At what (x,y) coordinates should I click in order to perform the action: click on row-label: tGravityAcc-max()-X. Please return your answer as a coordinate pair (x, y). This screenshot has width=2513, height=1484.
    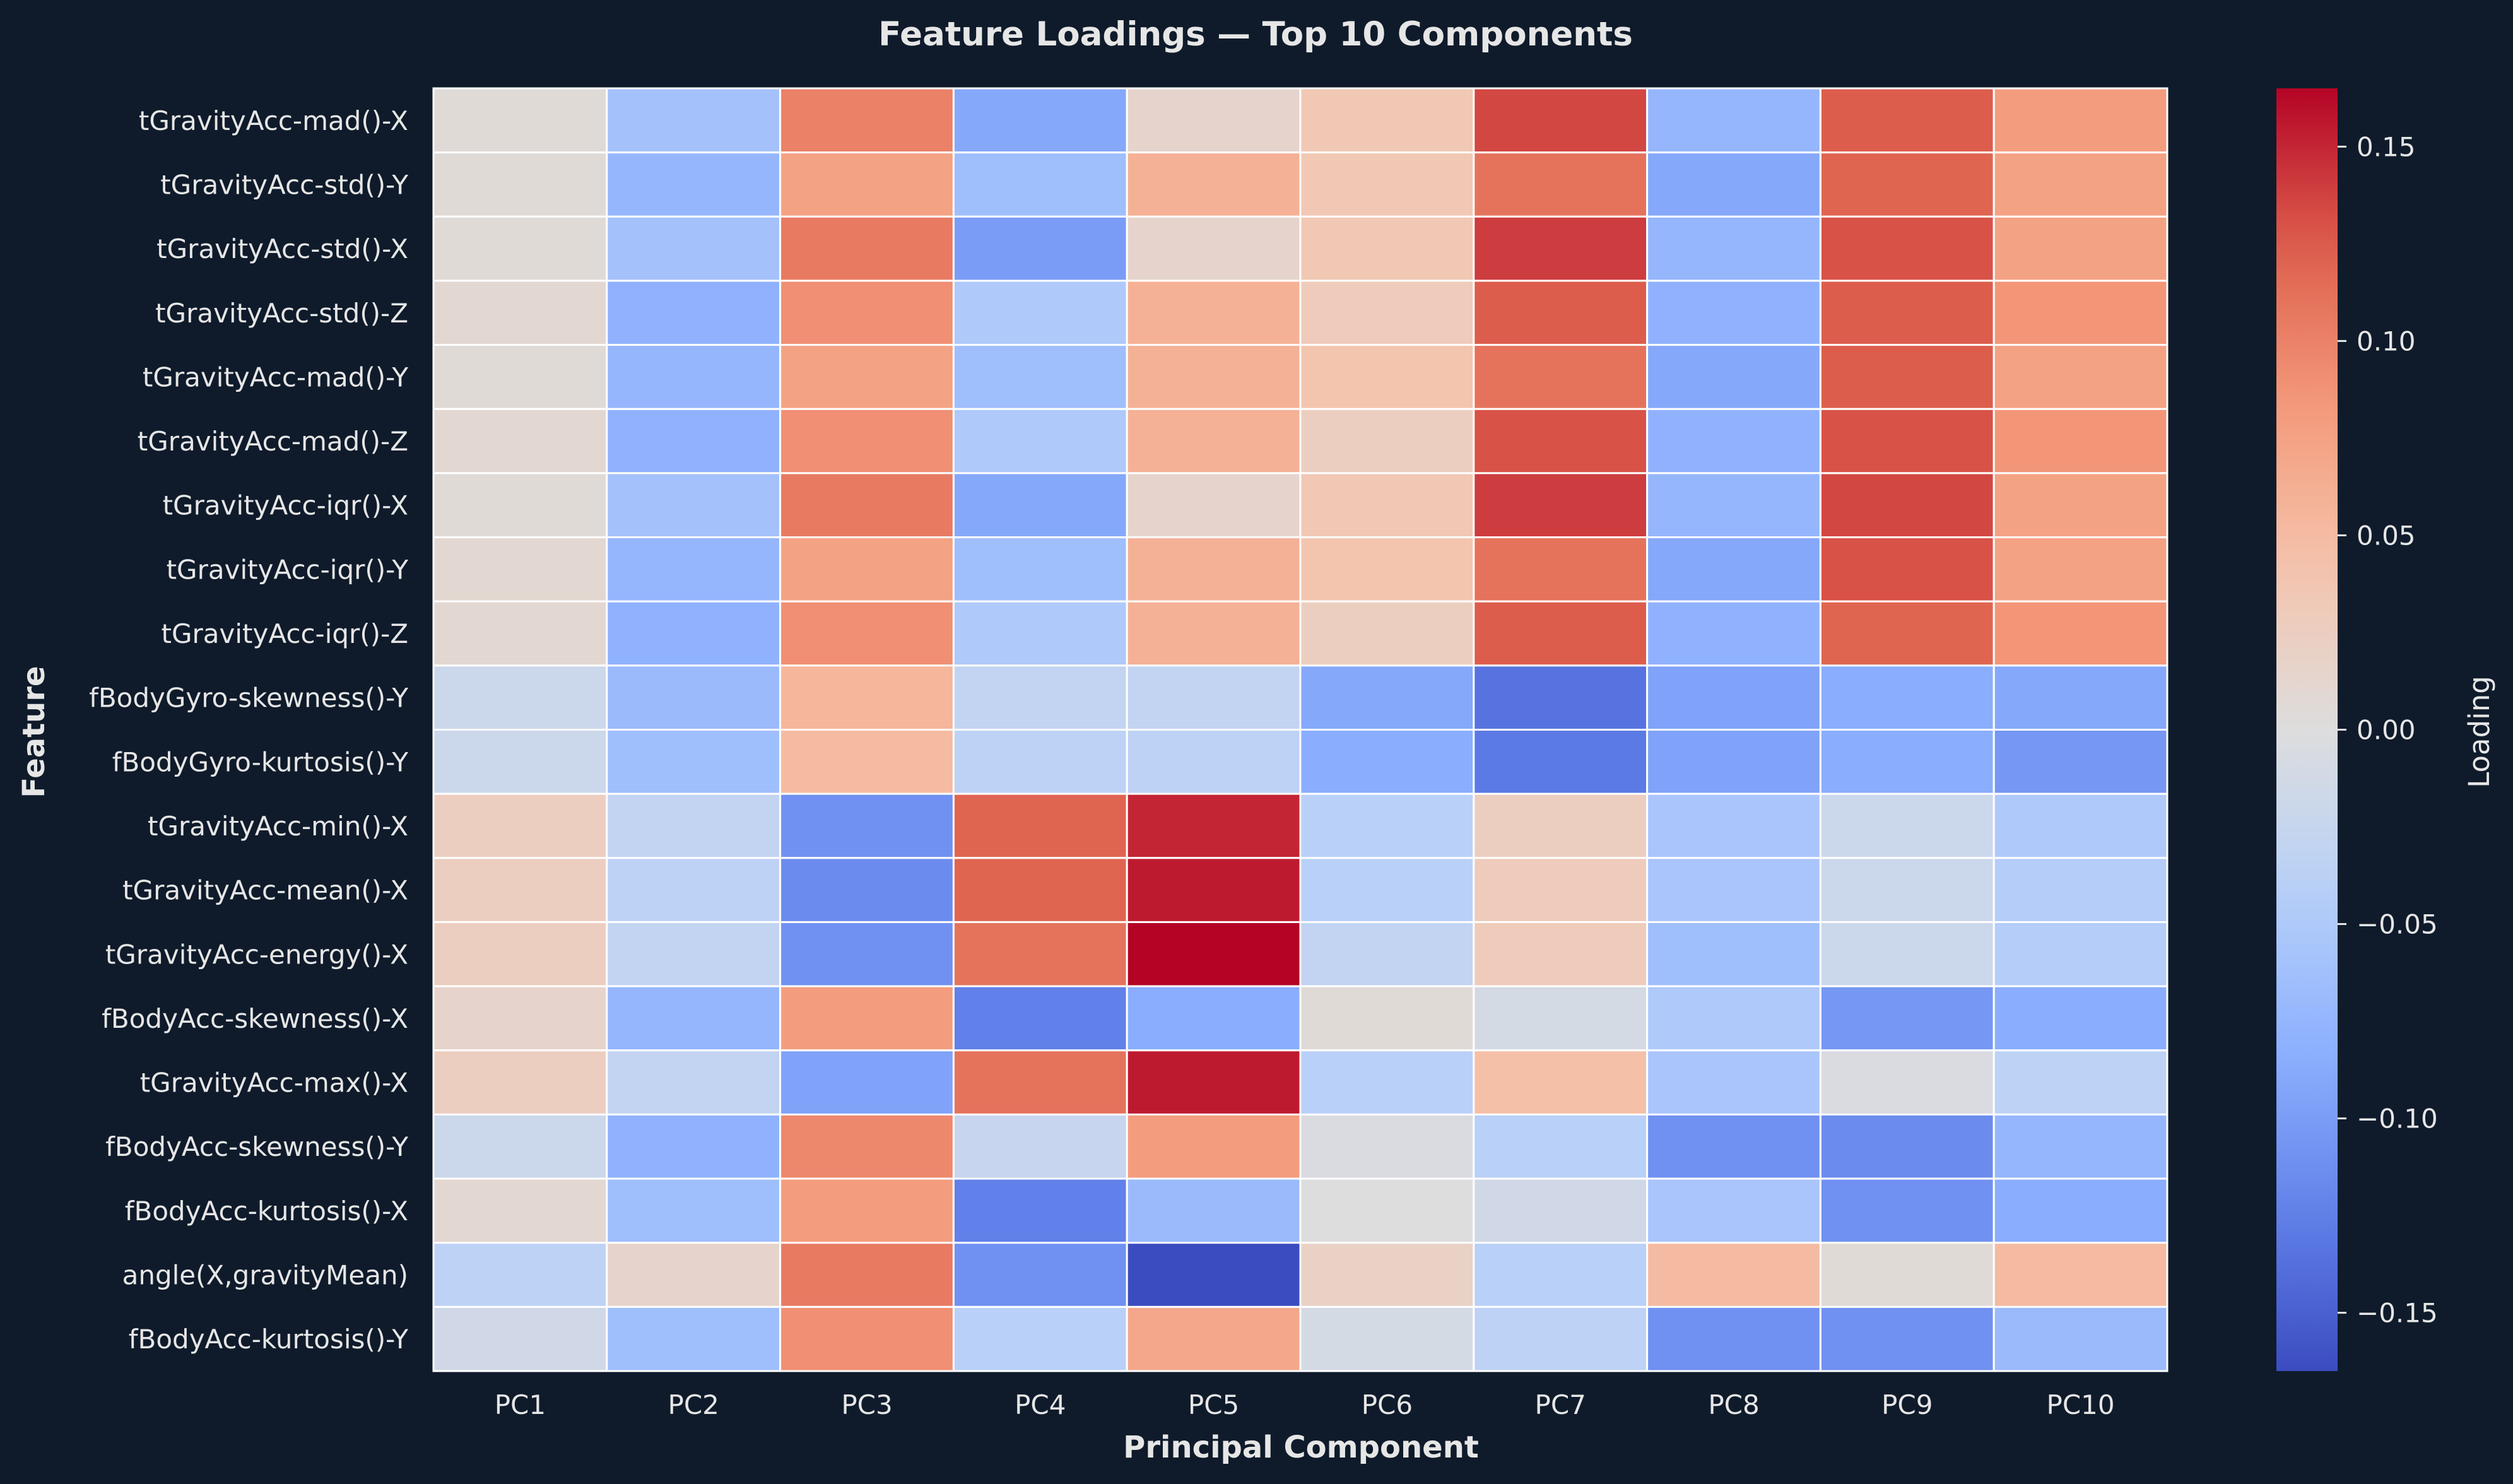
    Looking at the image, I should click on (274, 1083).